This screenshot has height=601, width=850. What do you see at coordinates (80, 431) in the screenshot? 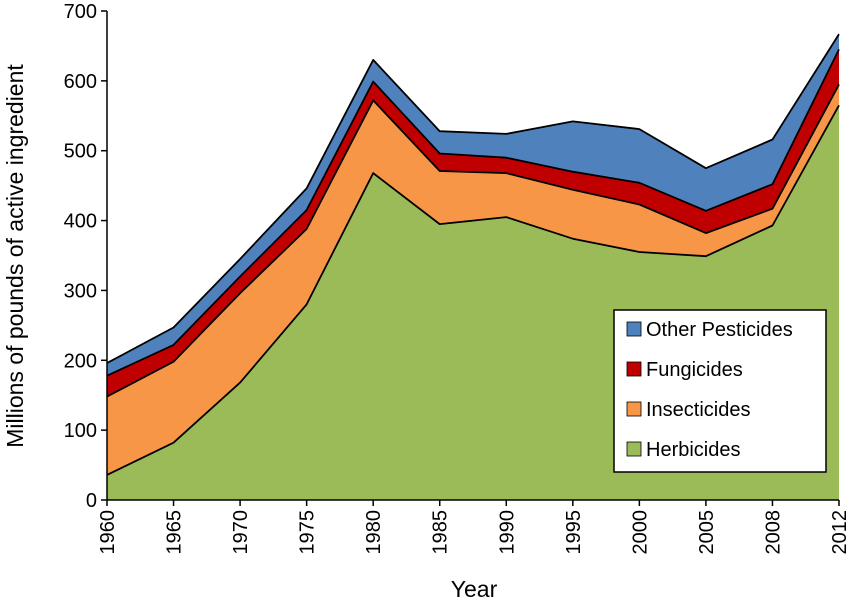
I see `y-tick-label: 100` at bounding box center [80, 431].